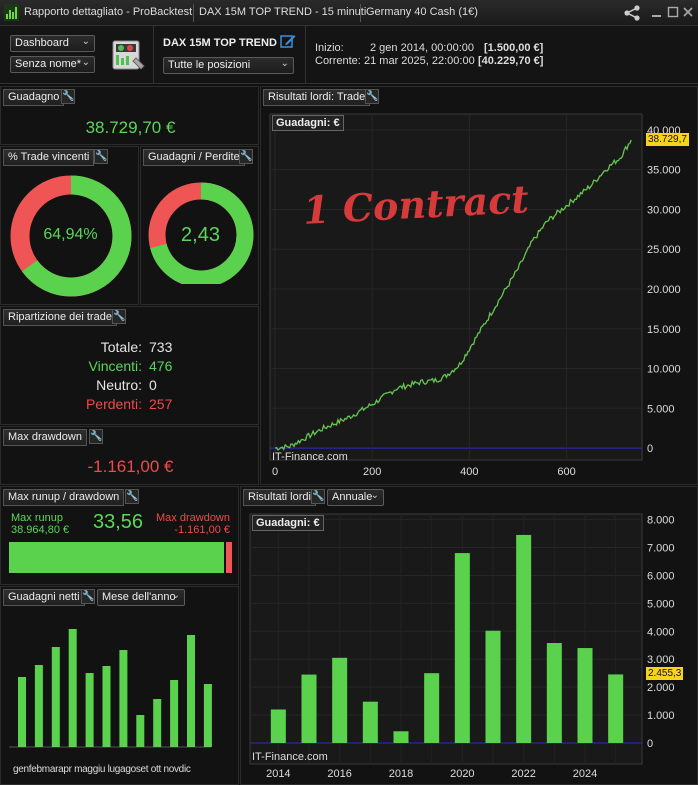 The height and width of the screenshot is (785, 698). What do you see at coordinates (228, 65) in the screenshot?
I see `positions-select: Tutte le posizioni ⌄` at bounding box center [228, 65].